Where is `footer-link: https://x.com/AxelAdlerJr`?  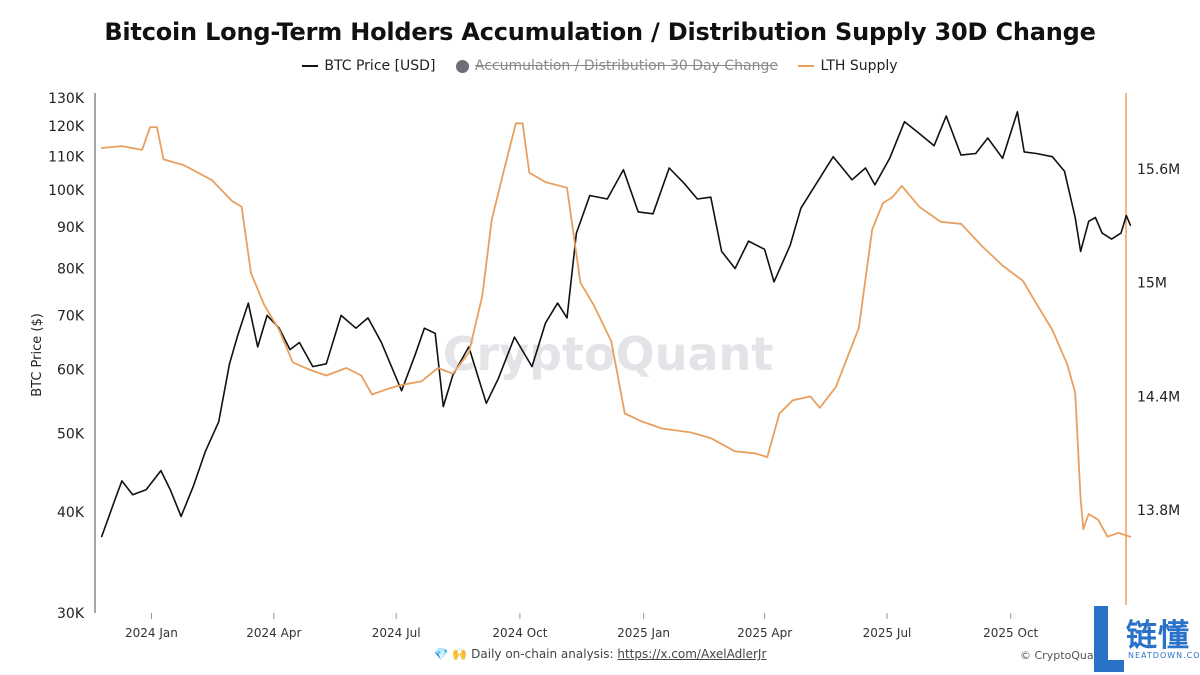
footer-link: https://x.com/AxelAdlerJr is located at coordinates (692, 654).